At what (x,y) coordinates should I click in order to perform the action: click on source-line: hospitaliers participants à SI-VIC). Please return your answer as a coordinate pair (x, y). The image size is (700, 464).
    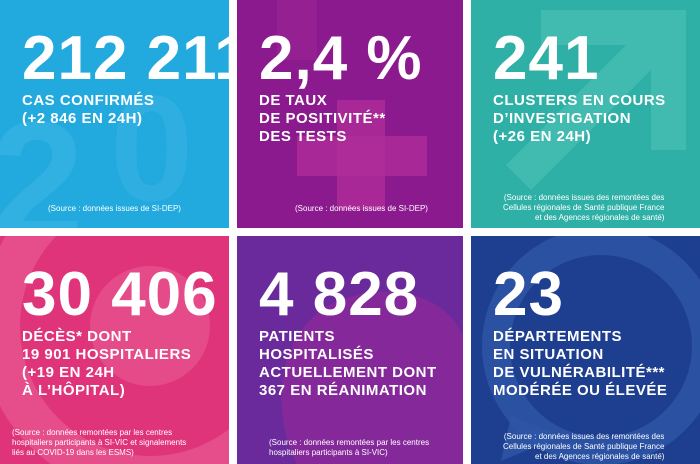
    Looking at the image, I should click on (328, 452).